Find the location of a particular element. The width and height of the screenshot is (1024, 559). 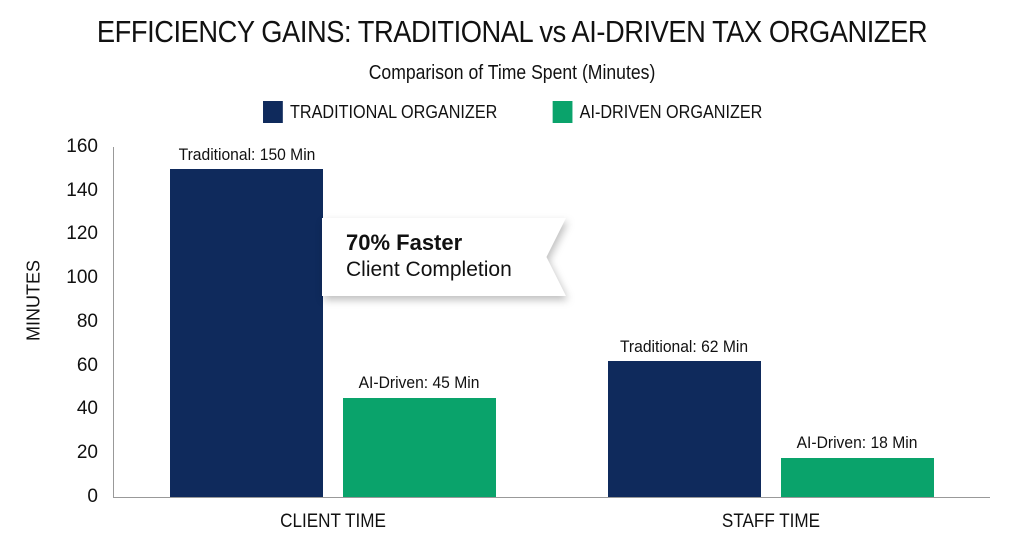

y-tick: 100 is located at coordinates (82, 277).